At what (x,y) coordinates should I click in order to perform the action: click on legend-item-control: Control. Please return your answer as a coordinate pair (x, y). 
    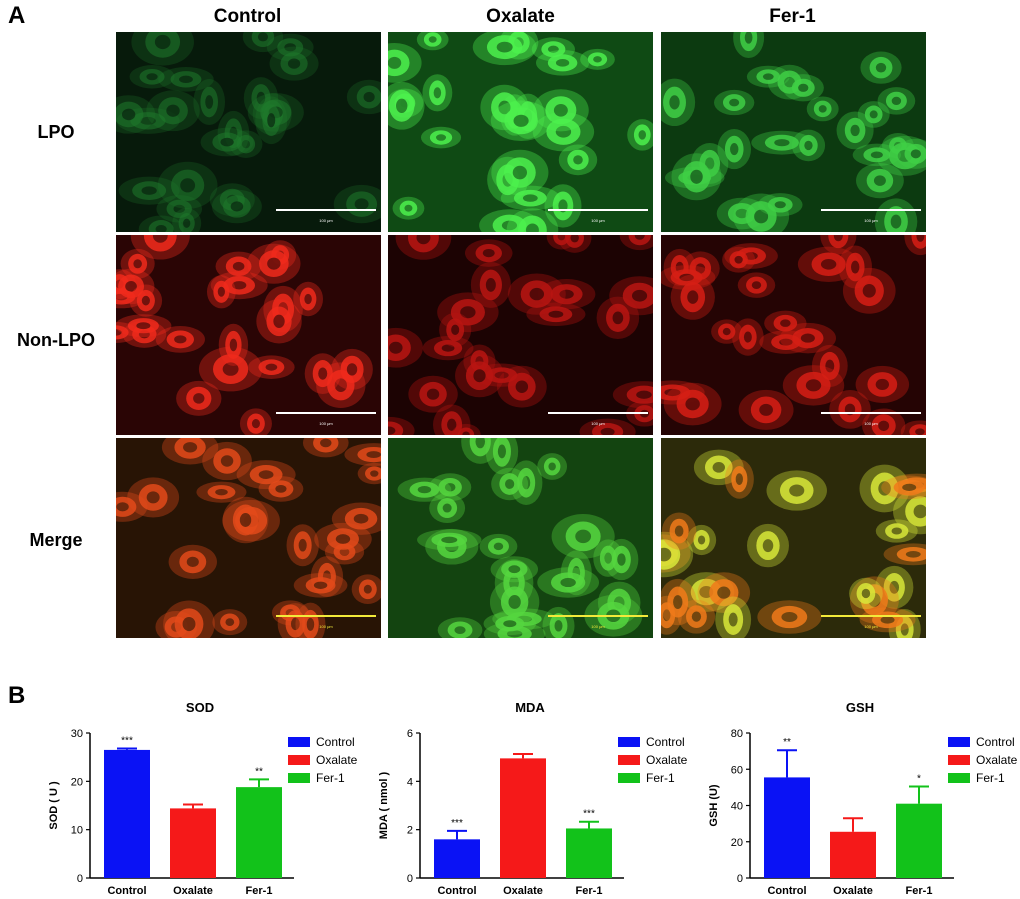
    Looking at the image, I should click on (321, 742).